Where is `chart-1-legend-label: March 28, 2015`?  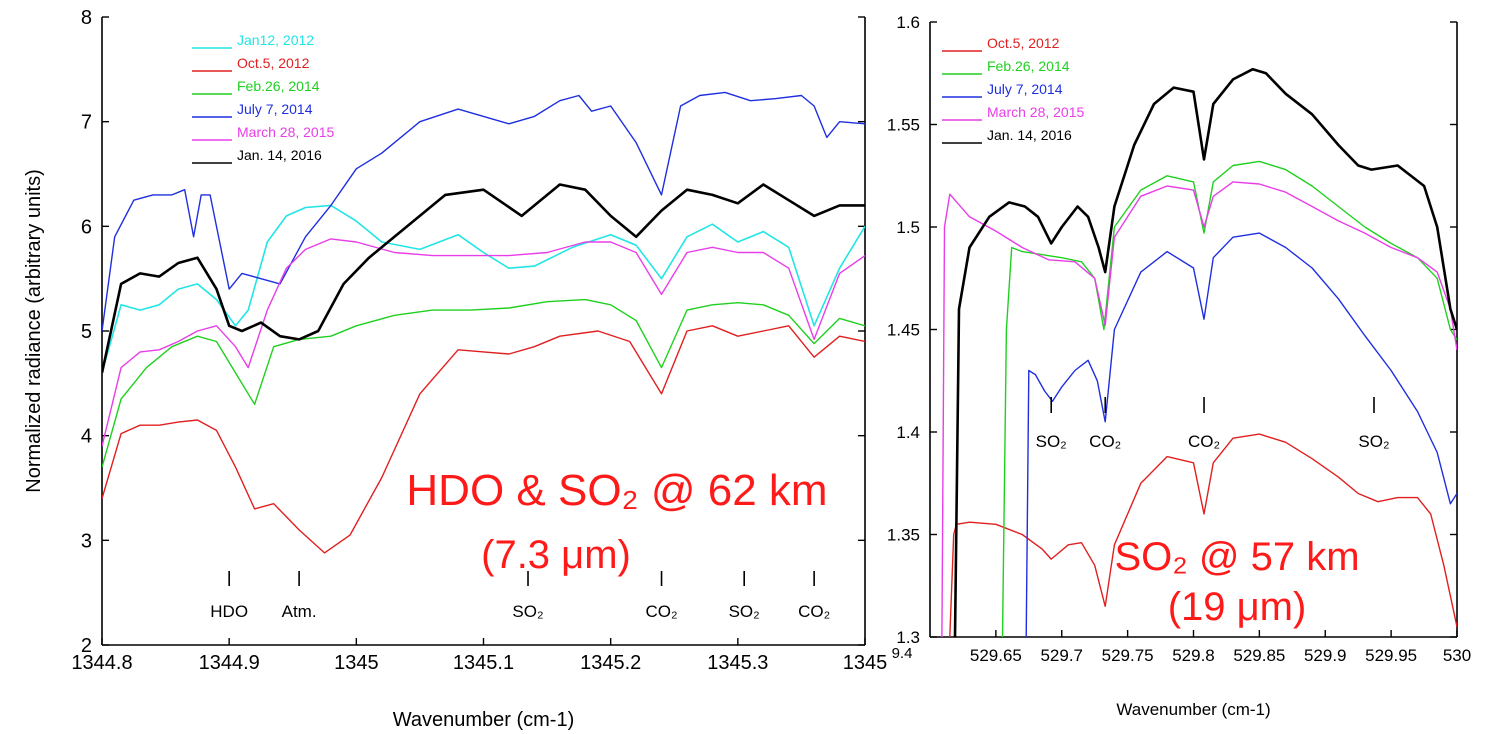 chart-1-legend-label: March 28, 2015 is located at coordinates (285, 132).